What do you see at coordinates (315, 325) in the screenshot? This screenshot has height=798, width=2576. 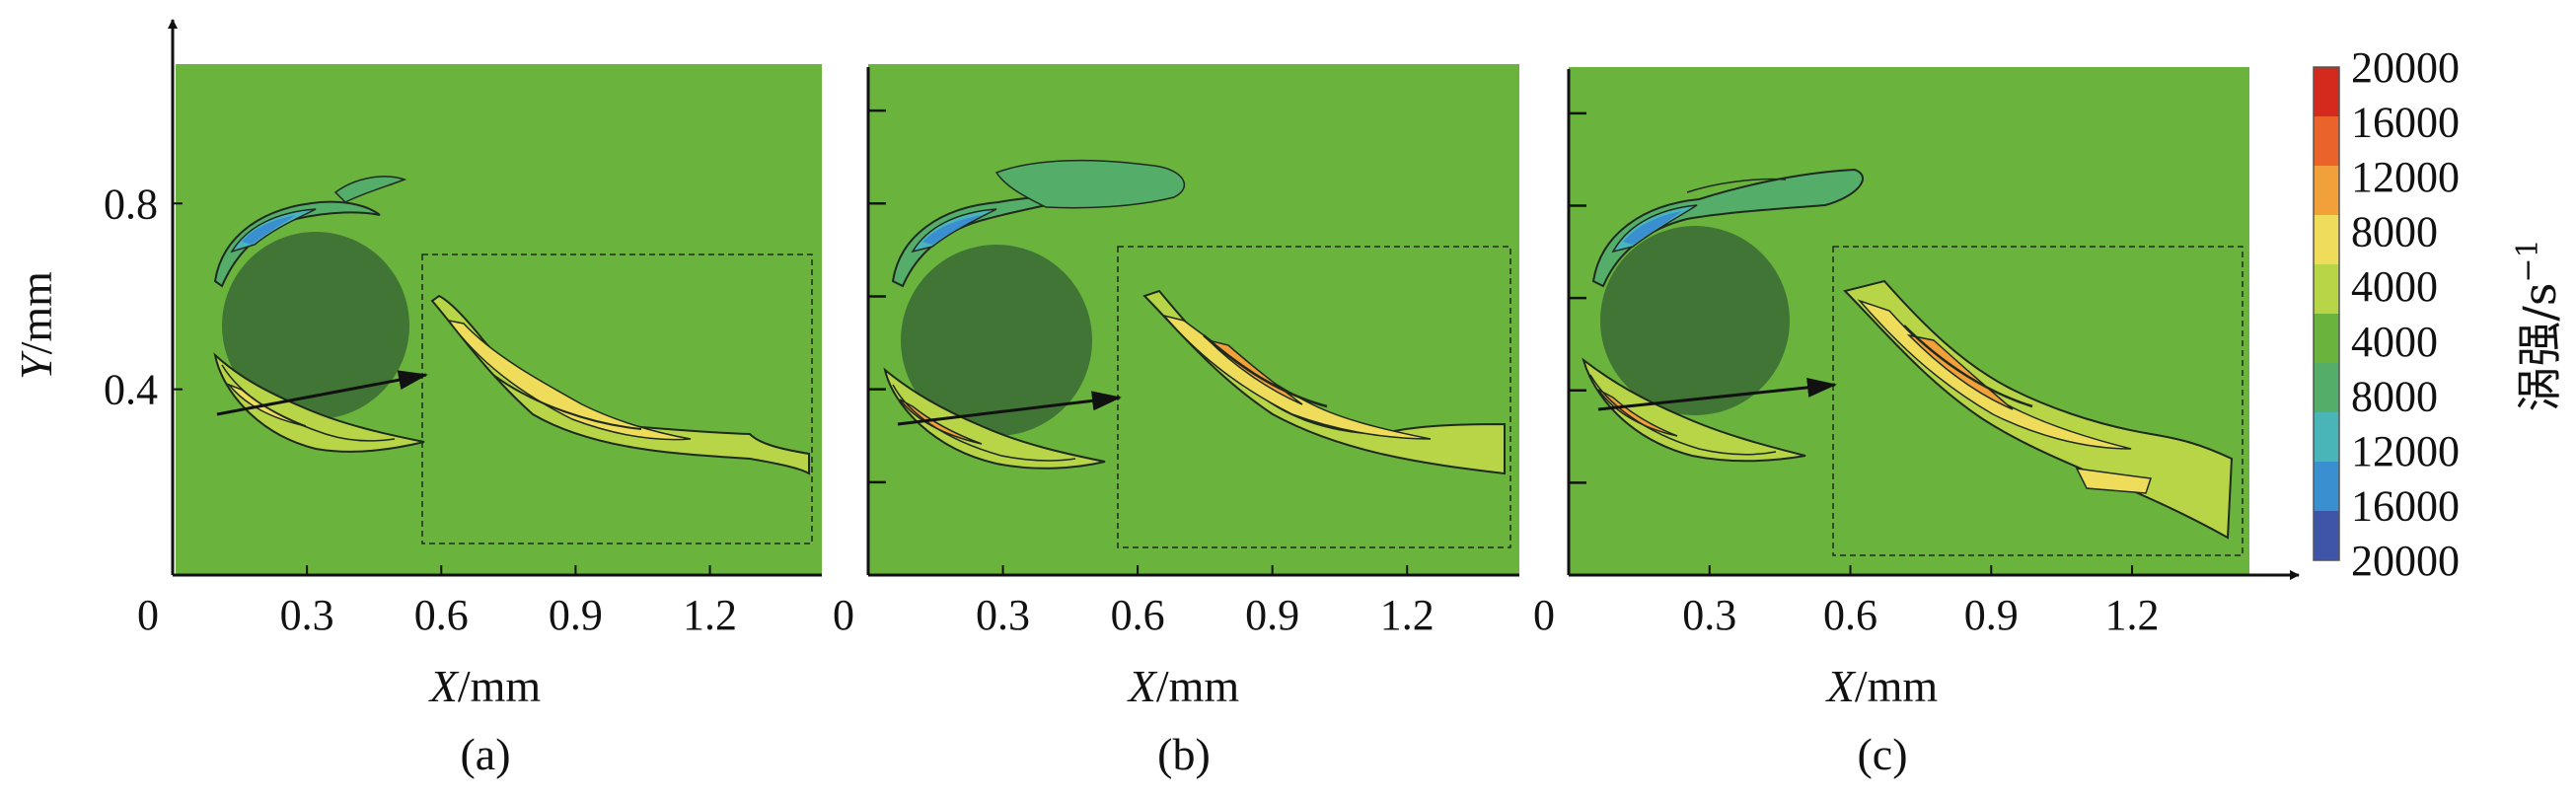 I see `panel-a-cylinder` at bounding box center [315, 325].